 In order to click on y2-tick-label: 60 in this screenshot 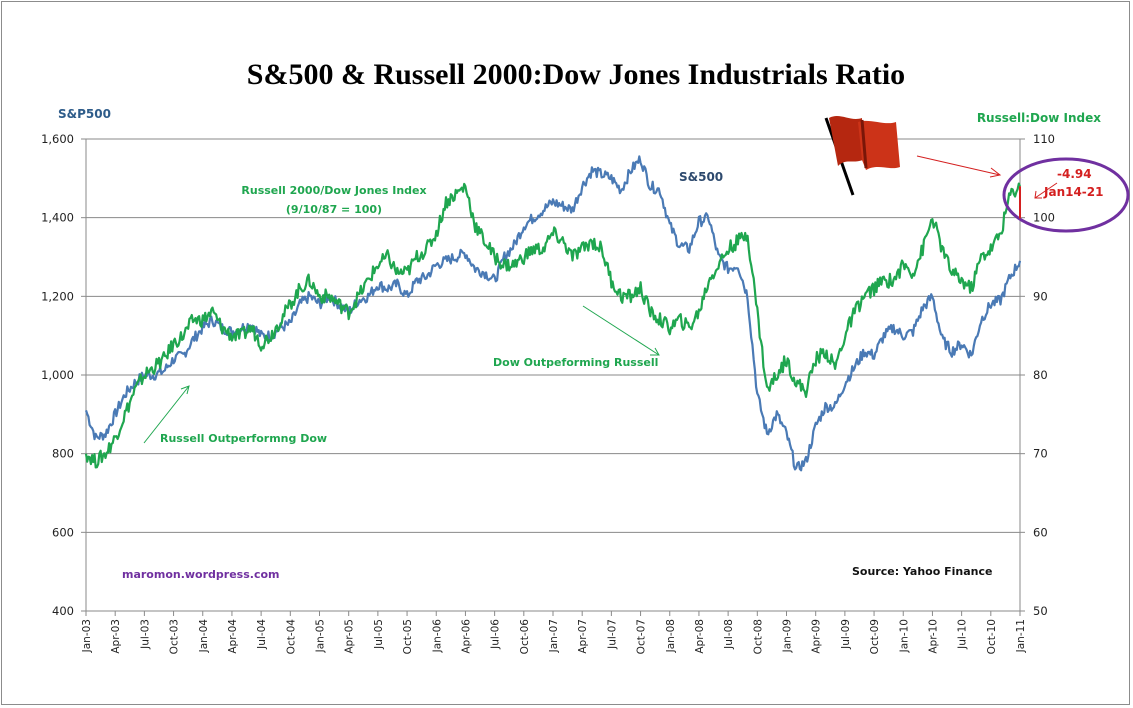, I will do `click(1040, 532)`.